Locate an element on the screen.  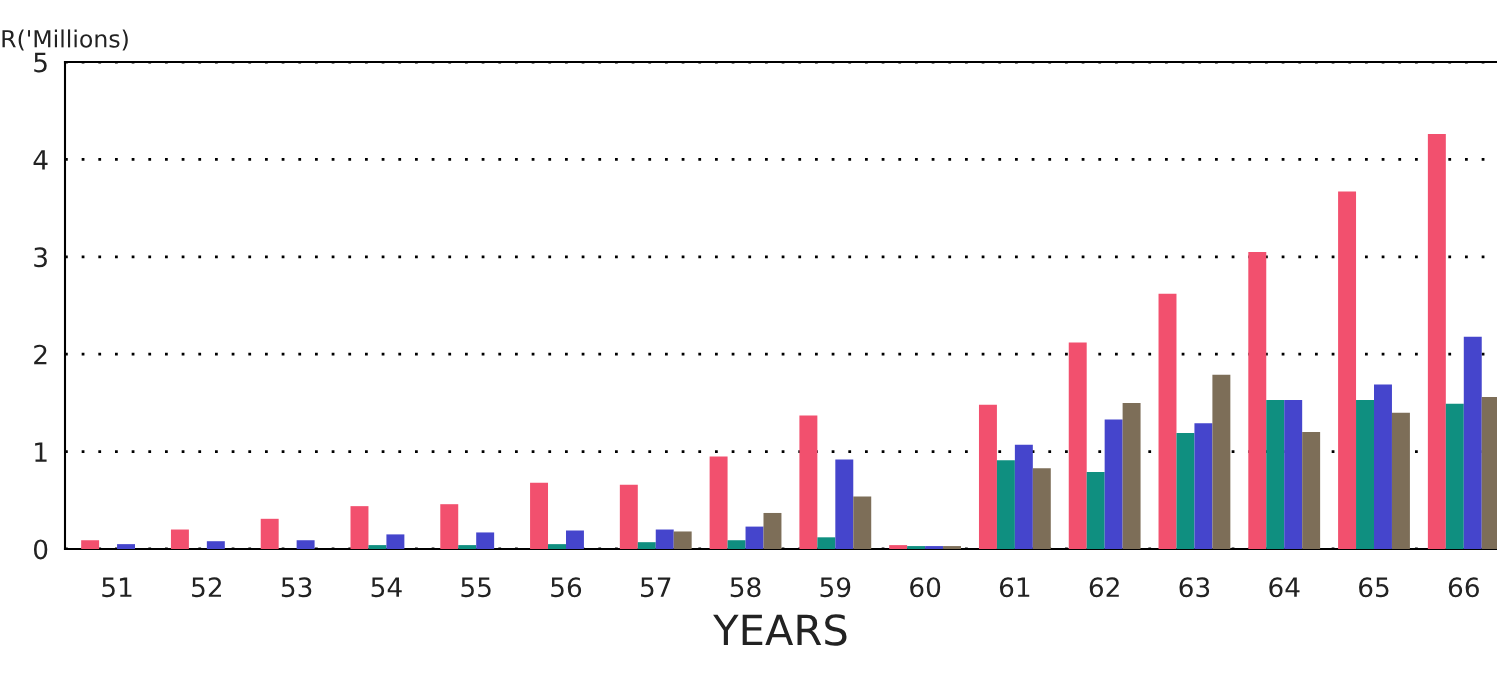
y-tick-label: 3 is located at coordinates (40, 257).